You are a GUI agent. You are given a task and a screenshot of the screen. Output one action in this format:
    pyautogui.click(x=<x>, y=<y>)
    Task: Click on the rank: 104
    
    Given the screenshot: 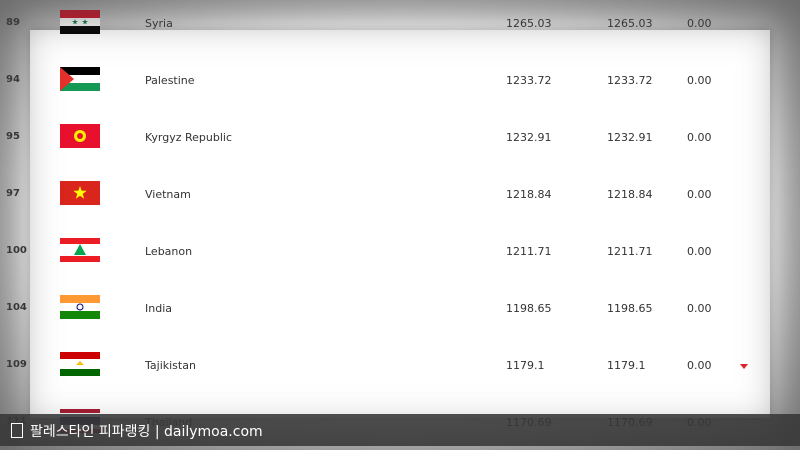 What is the action you would take?
    pyautogui.click(x=16, y=307)
    